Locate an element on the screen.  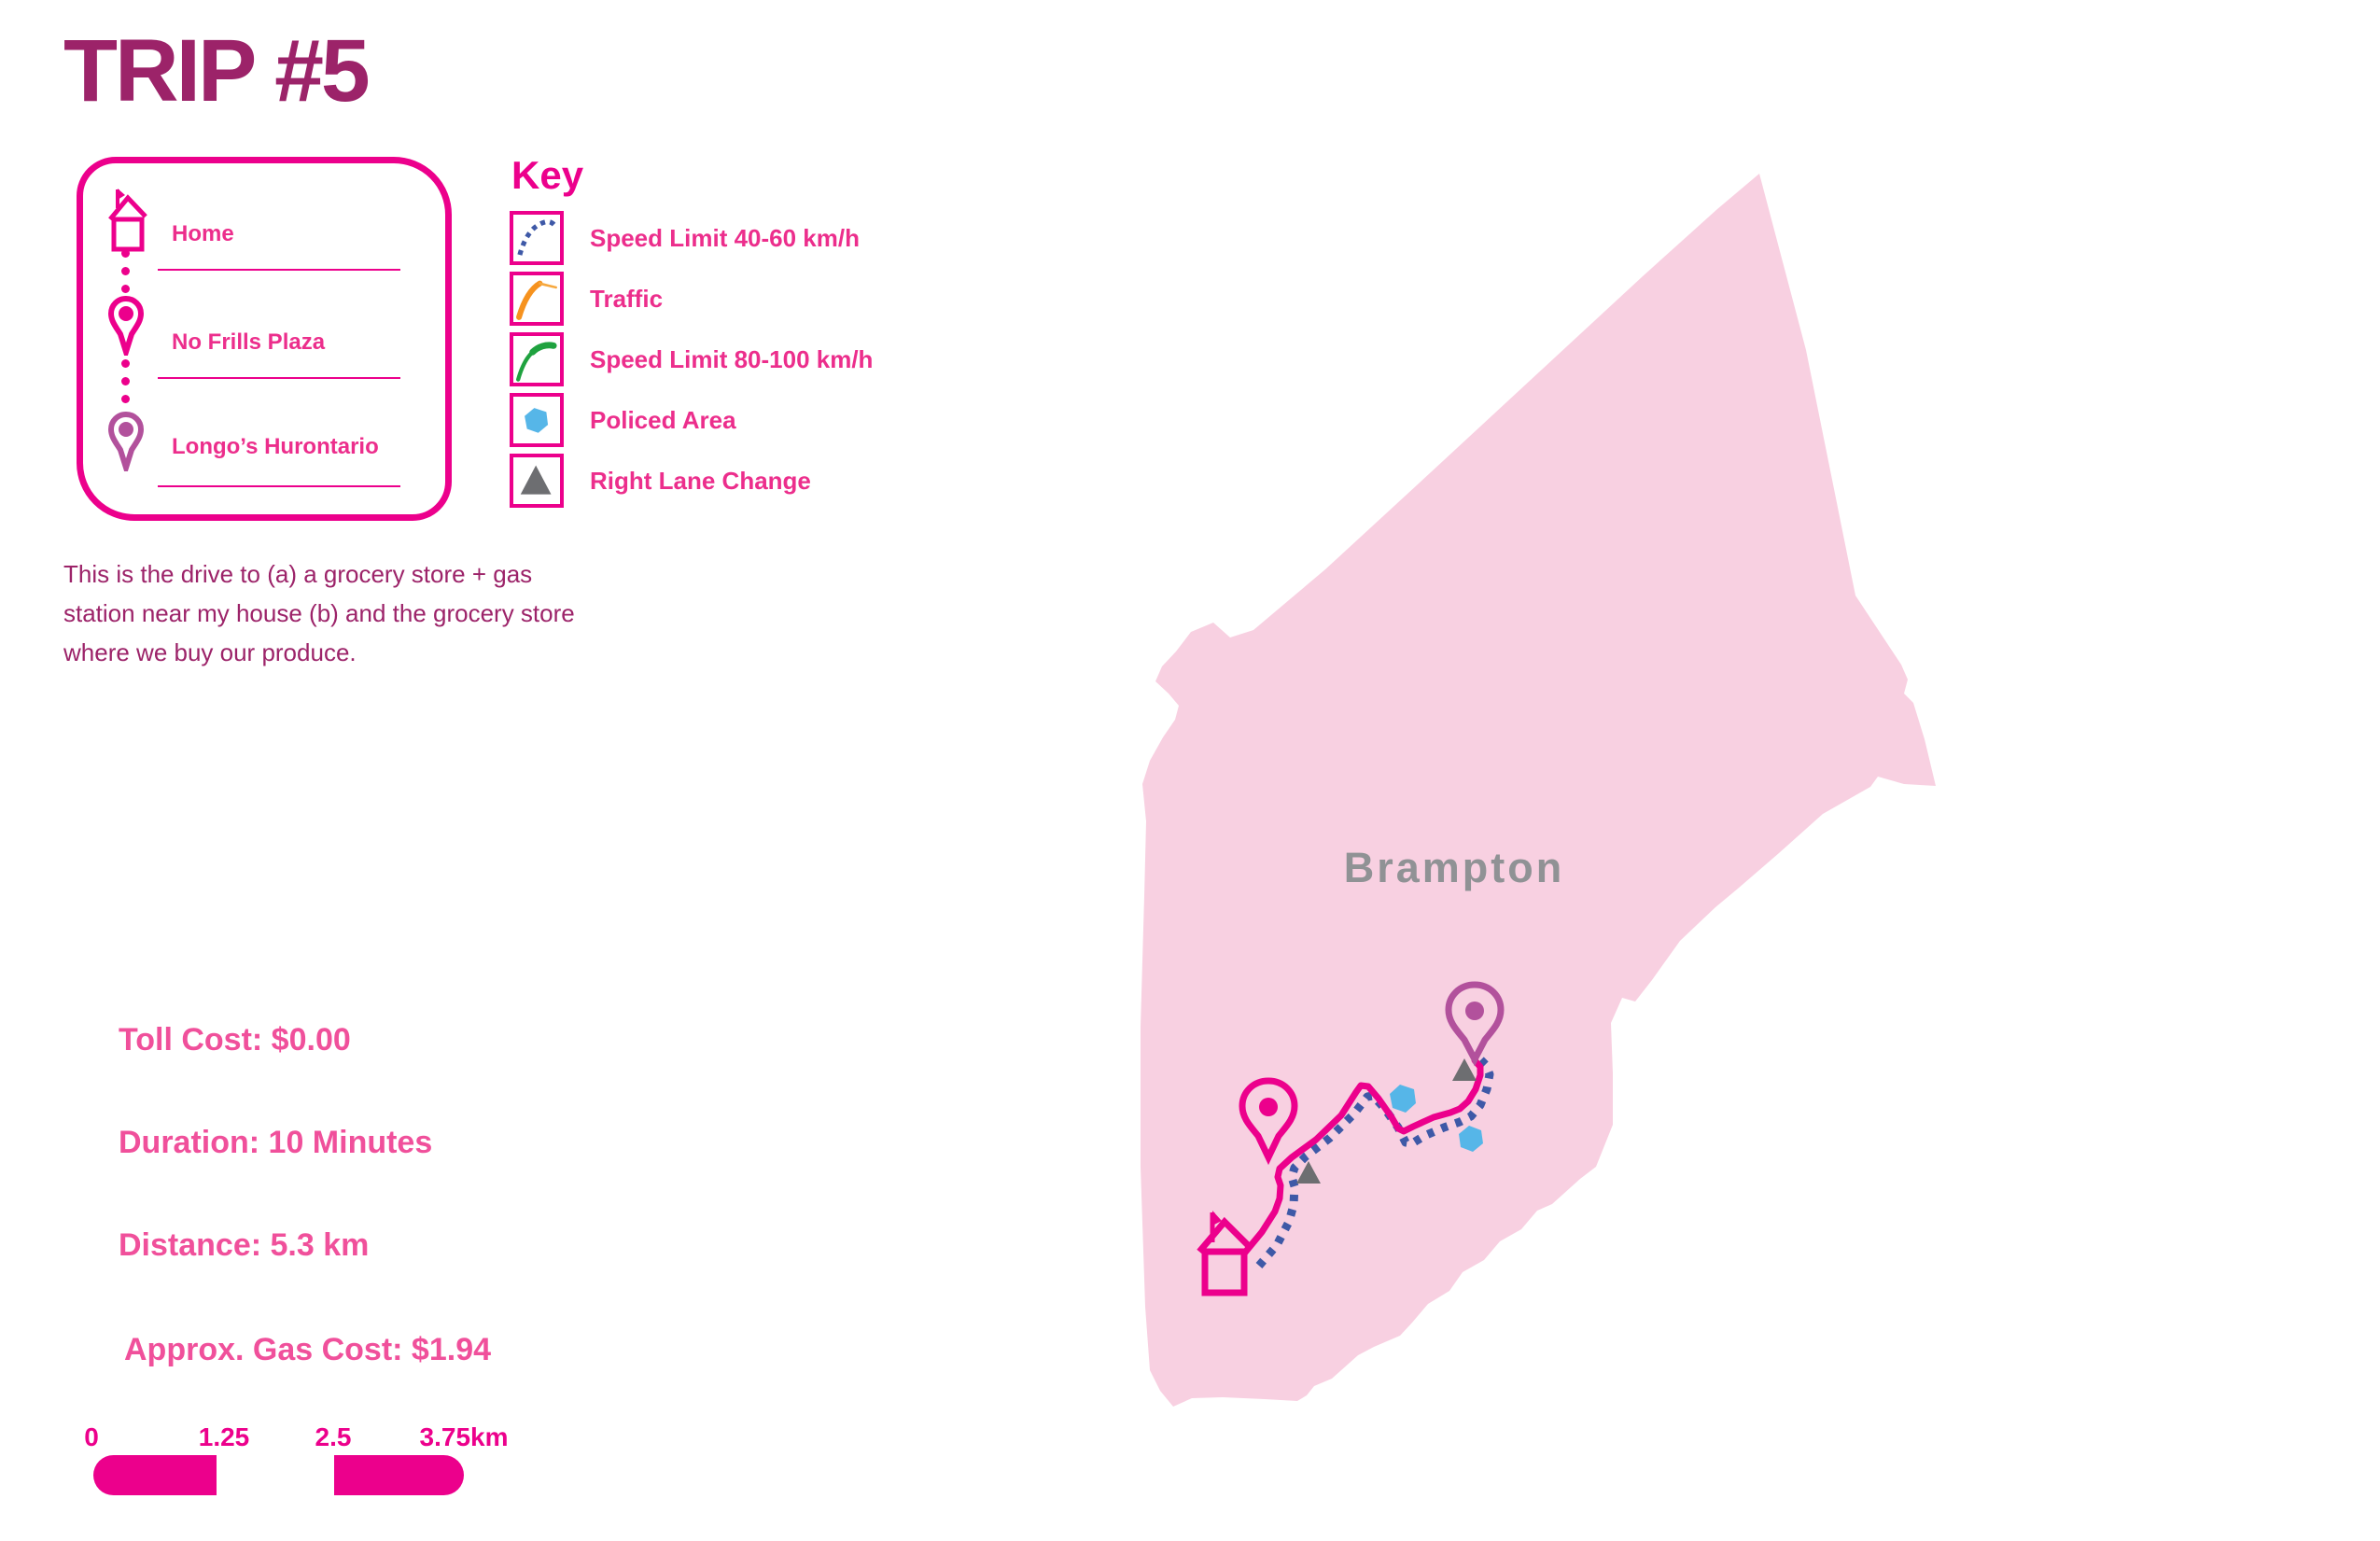
stop-label-no-frills: No Frills Plaza is located at coordinates (249, 342).